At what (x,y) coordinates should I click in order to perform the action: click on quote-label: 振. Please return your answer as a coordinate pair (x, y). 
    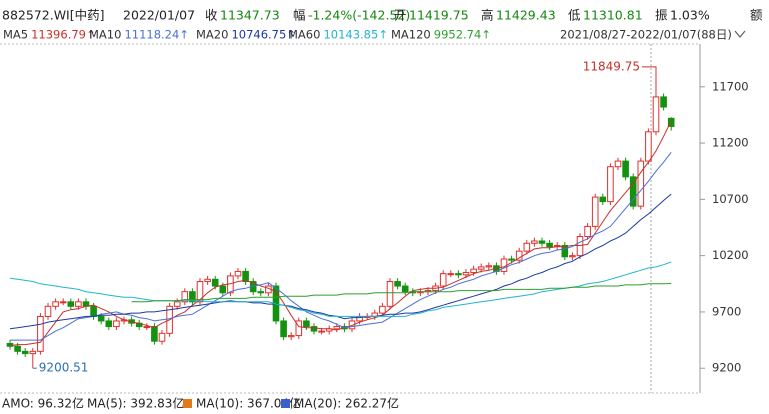
    Looking at the image, I should click on (661, 15).